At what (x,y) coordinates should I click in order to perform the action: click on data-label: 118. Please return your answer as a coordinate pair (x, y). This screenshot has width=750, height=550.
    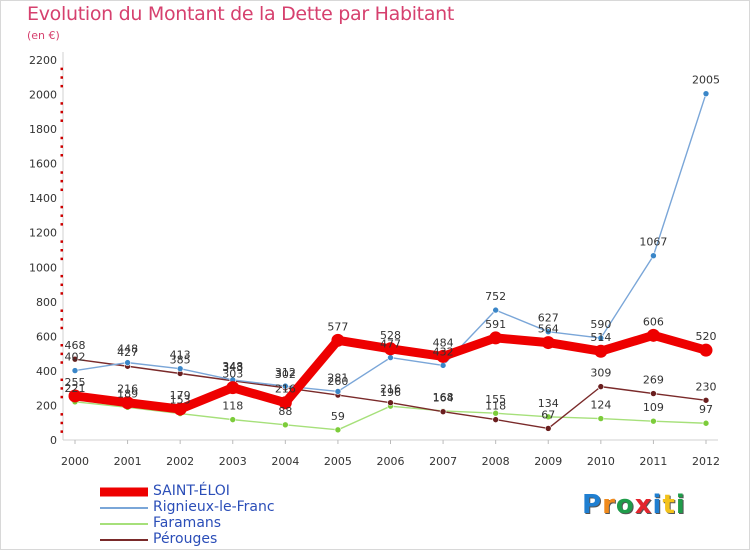
    Looking at the image, I should click on (232, 406).